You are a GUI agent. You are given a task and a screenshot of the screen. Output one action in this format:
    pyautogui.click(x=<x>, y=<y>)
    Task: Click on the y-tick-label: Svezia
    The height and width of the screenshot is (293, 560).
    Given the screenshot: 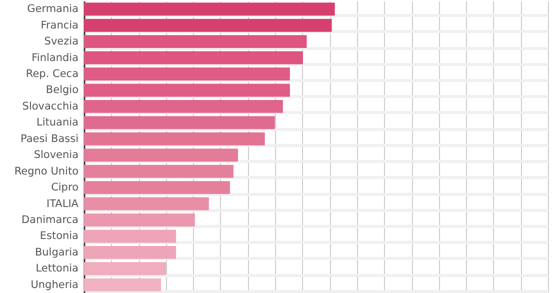 What is the action you would take?
    pyautogui.click(x=61, y=42)
    